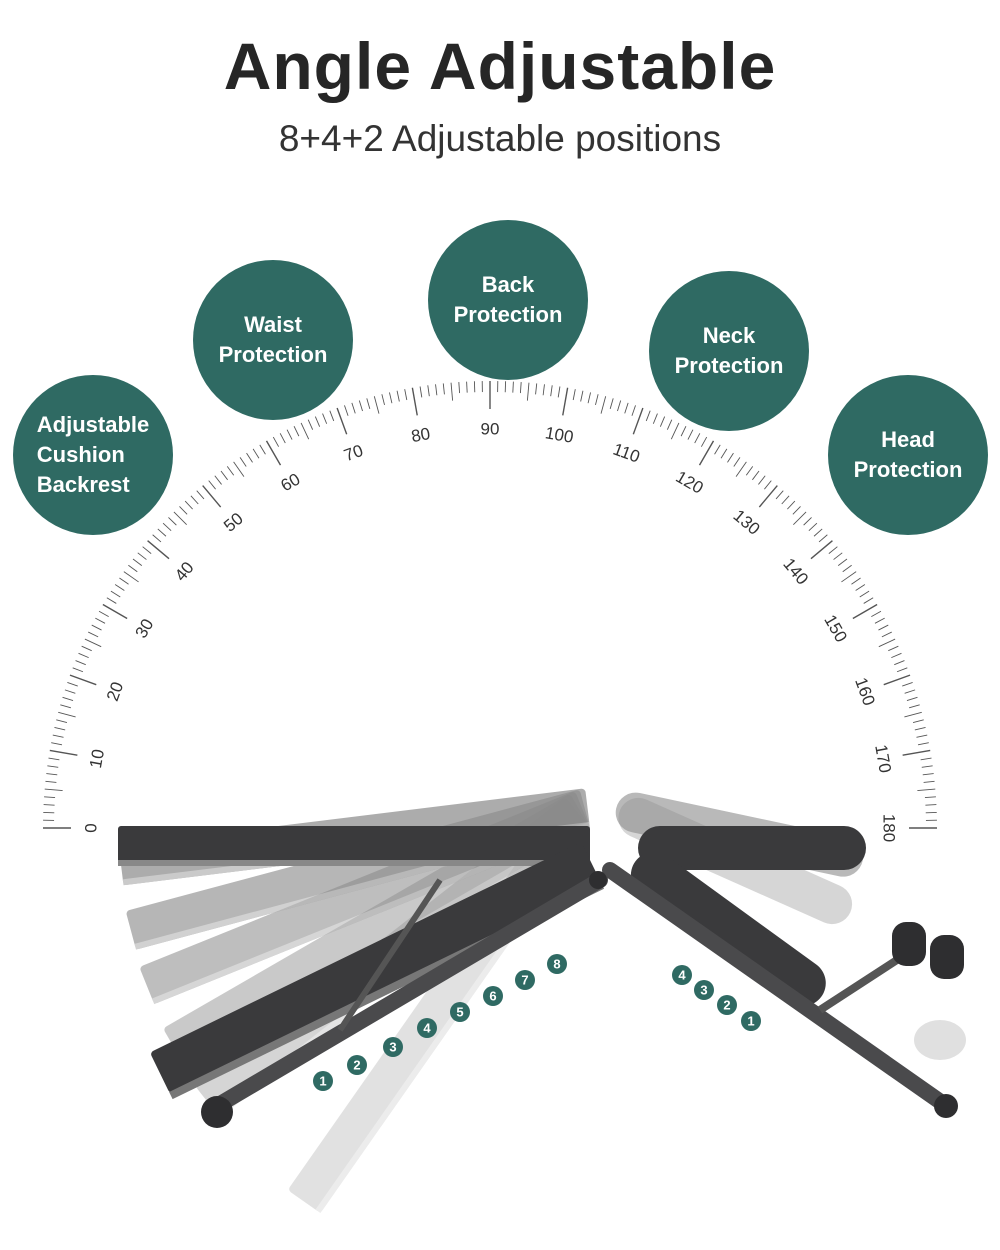 The height and width of the screenshot is (1250, 1000). Describe the element at coordinates (354, 846) in the screenshot. I see `backrest-flat-pad` at that location.